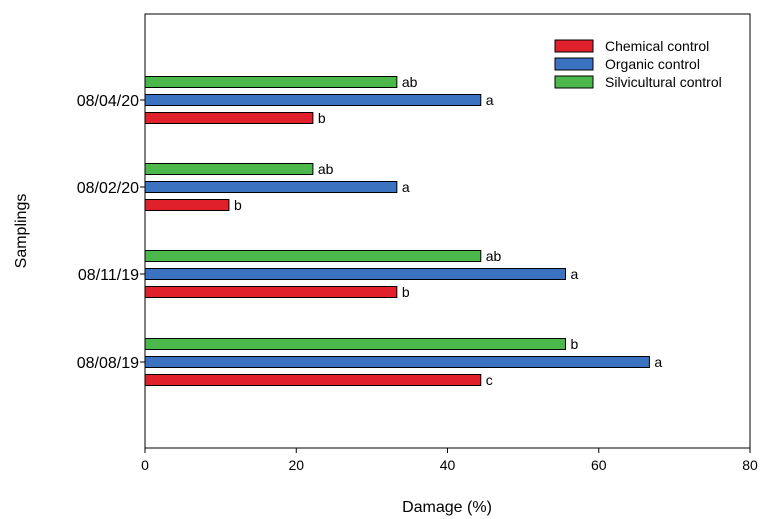  I want to click on legend-label: Chemical control, so click(657, 46).